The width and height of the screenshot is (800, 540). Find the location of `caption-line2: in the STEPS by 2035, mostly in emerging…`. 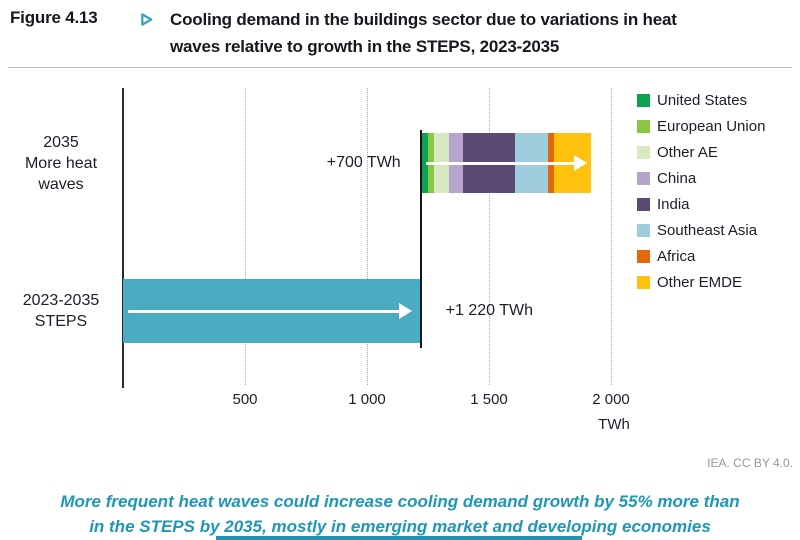

caption-line2: in the STEPS by 2035, mostly in emerging… is located at coordinates (400, 526).